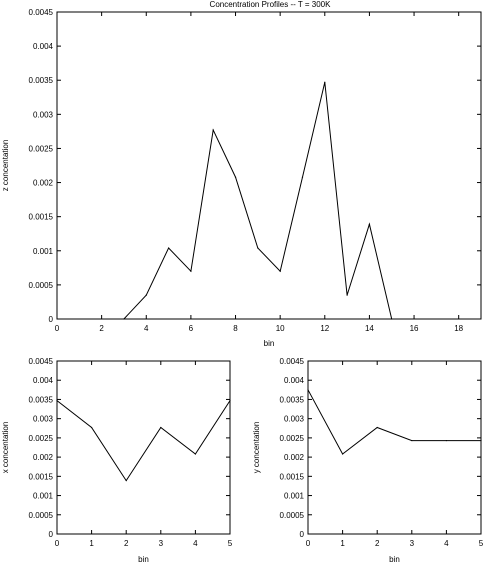 The width and height of the screenshot is (483, 563). I want to click on x-ytick-label: 0.0025, so click(41, 438).